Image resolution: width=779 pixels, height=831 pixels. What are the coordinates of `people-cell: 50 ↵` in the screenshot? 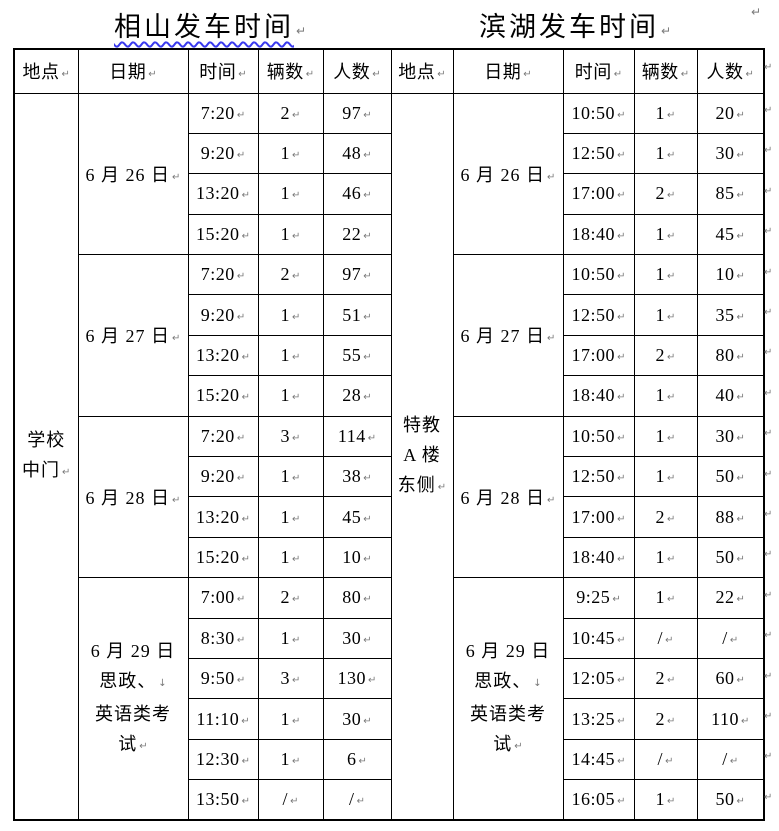 It's located at (730, 557).